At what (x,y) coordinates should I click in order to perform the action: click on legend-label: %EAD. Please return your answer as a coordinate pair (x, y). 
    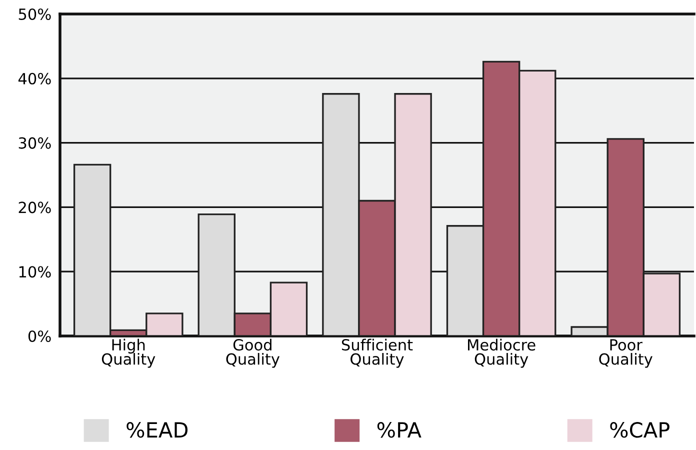
    Looking at the image, I should click on (157, 430).